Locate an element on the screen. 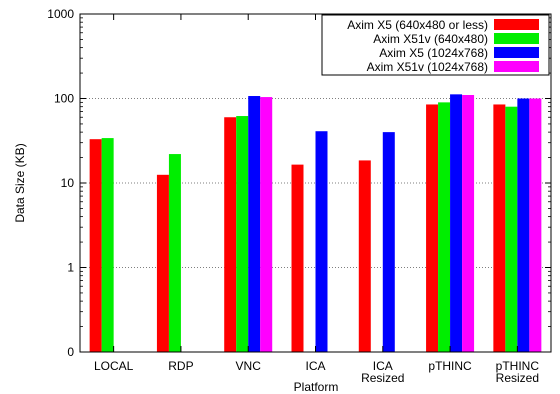 The width and height of the screenshot is (560, 394). y-axis-label: Data Size (KB) is located at coordinates (20, 182).